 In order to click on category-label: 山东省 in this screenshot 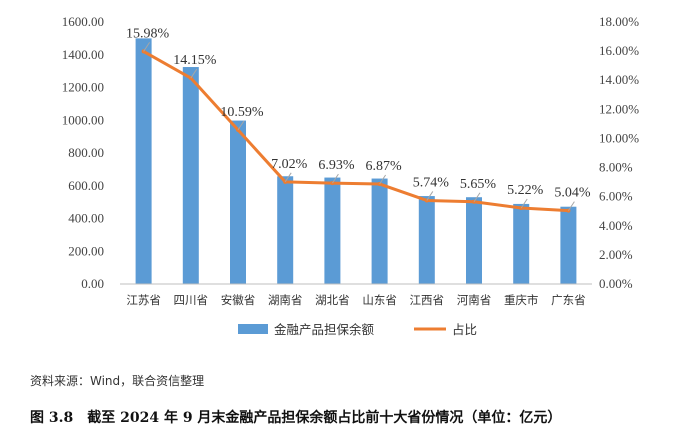, I will do `click(379, 300)`.